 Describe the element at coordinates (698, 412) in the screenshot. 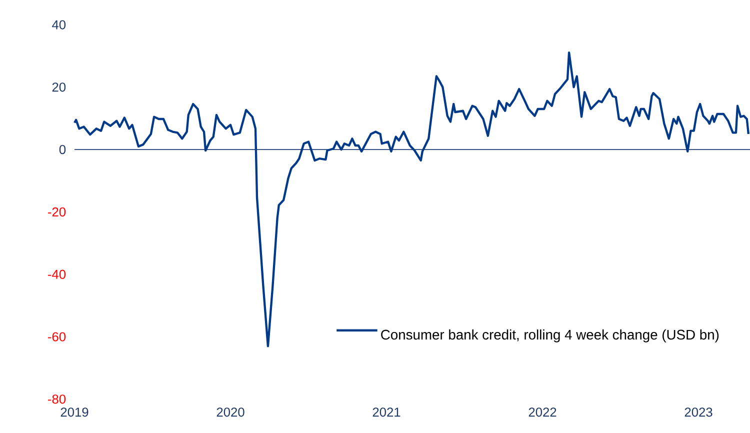

I see `x-tick-label: 2023` at that location.